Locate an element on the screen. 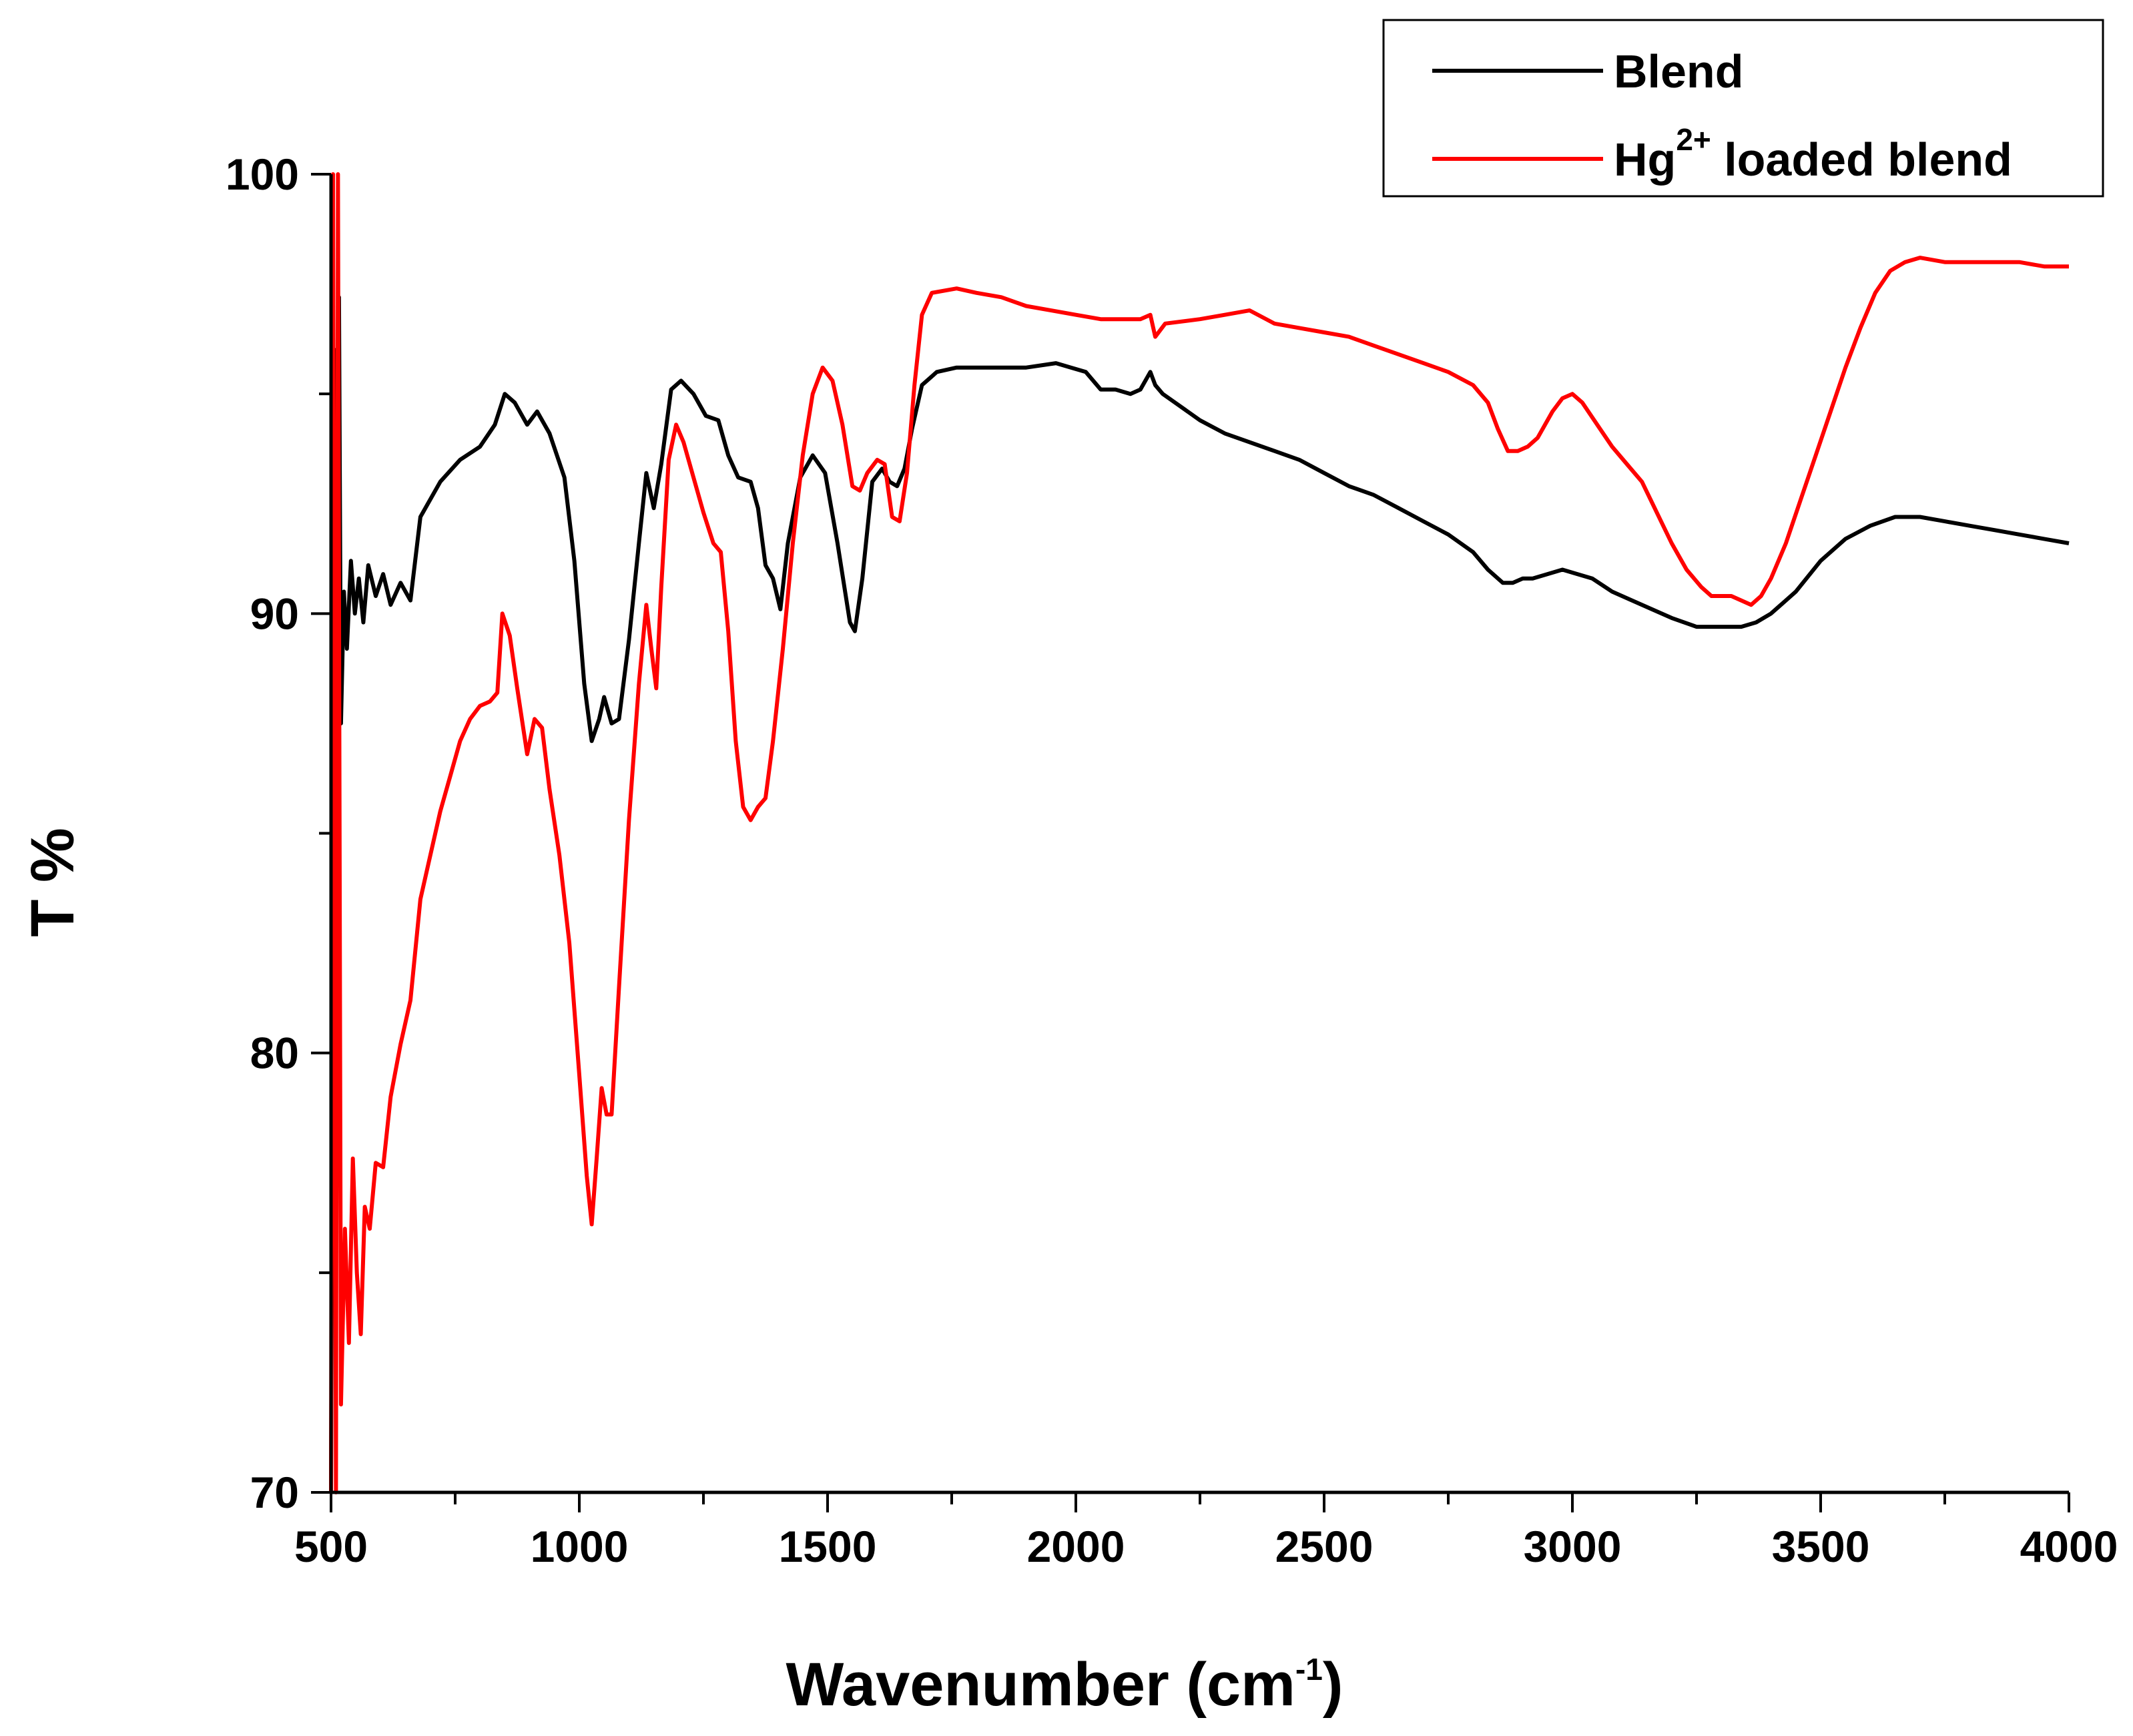 This screenshot has height=1736, width=2133. legend: Blend Hg2+ loaded blend is located at coordinates (1743, 108).